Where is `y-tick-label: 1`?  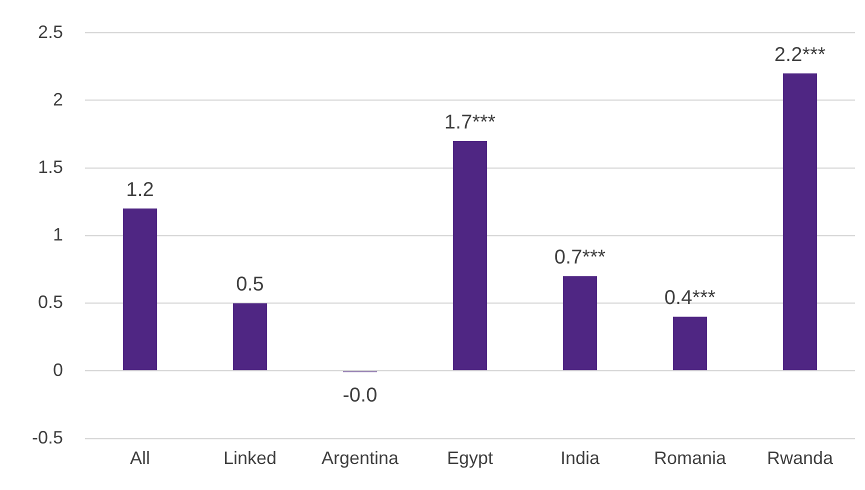 y-tick-label: 1 is located at coordinates (58, 234).